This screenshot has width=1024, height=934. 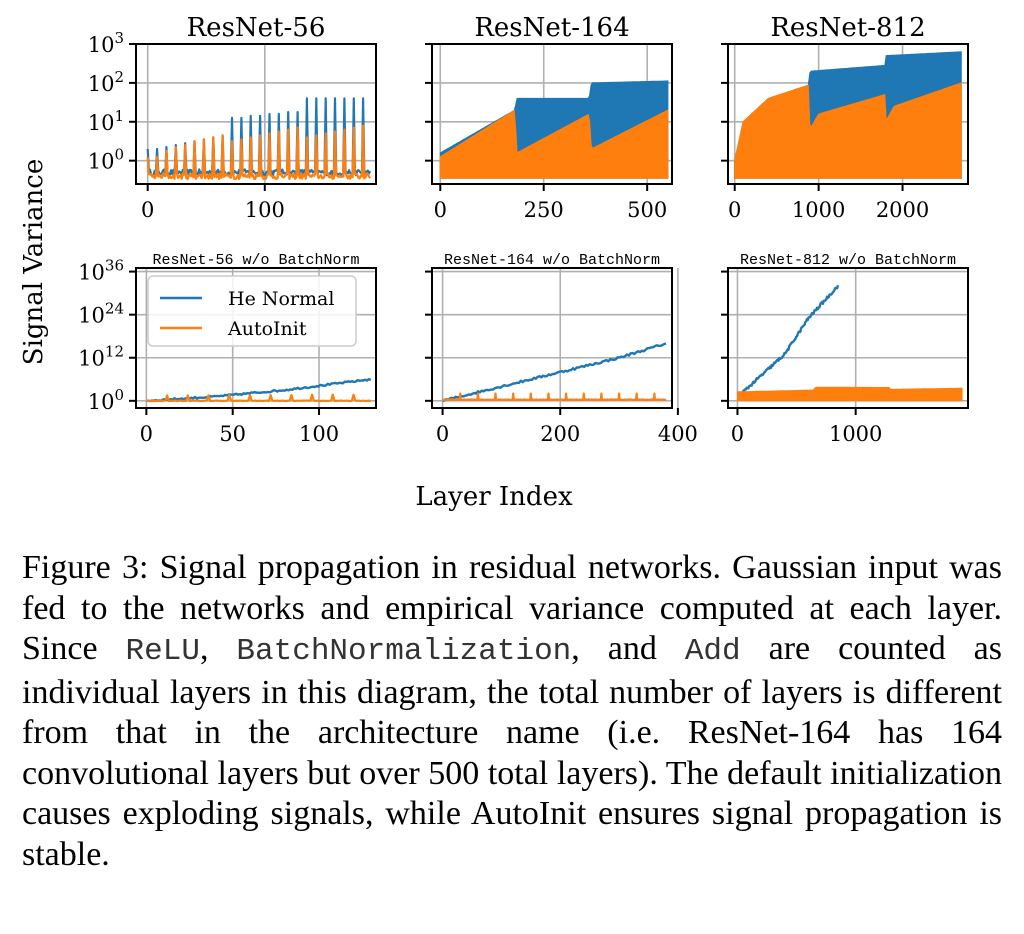 What do you see at coordinates (106, 82) in the screenshot?
I see `y-tick-label: 10²` at bounding box center [106, 82].